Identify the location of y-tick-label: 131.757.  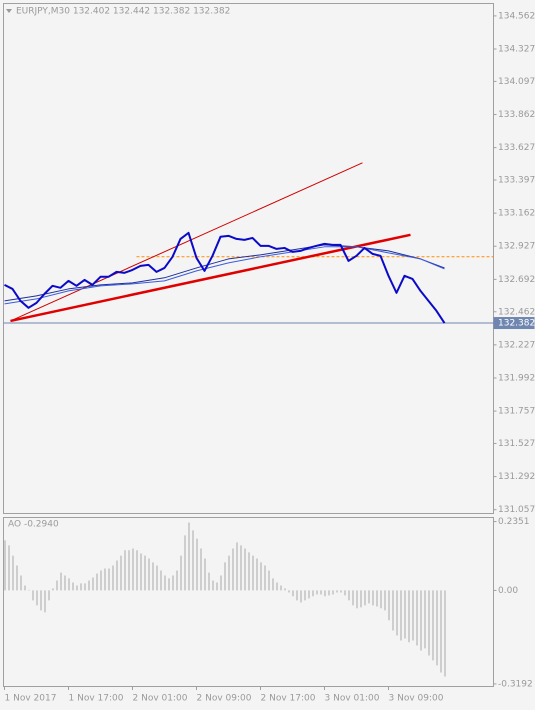
(516, 412).